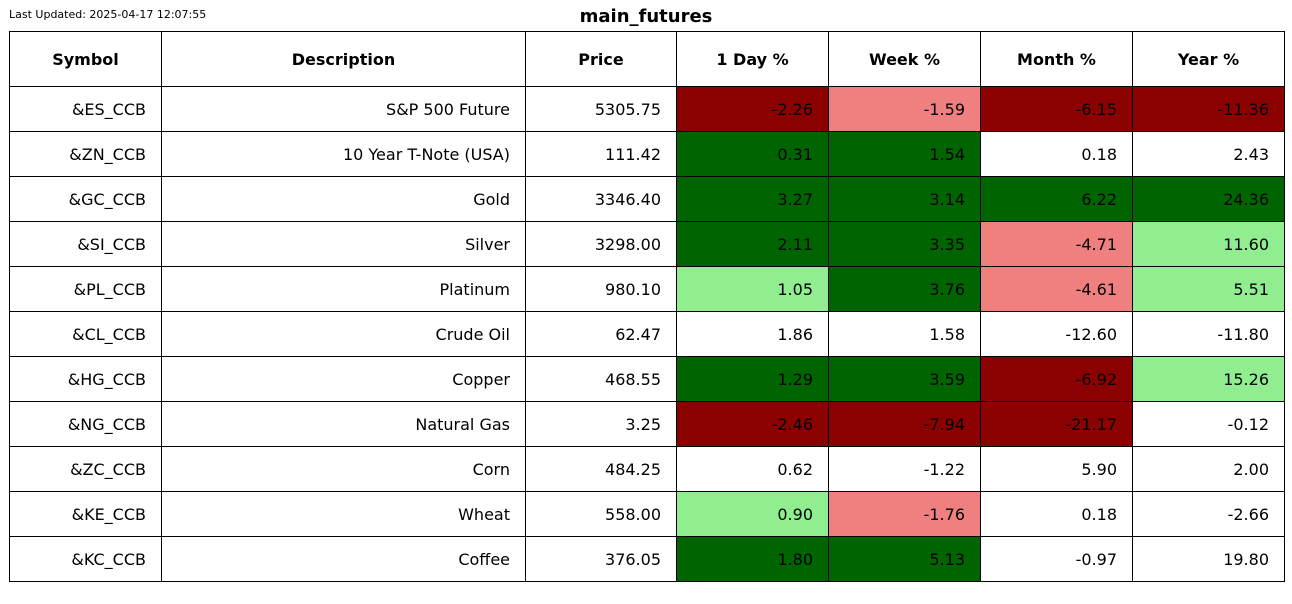 The image size is (1292, 604). I want to click on cell-description: 10 Year T-Note (USA), so click(343, 154).